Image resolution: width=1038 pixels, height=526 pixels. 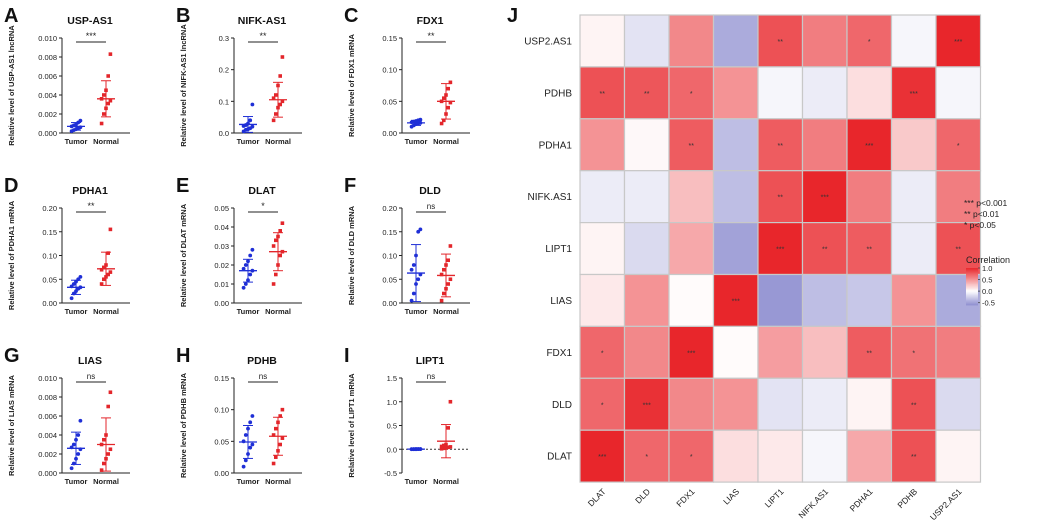 I want to click on y-axis-label: Relative level of USP-AS1 lncRNA, so click(x=11, y=85).